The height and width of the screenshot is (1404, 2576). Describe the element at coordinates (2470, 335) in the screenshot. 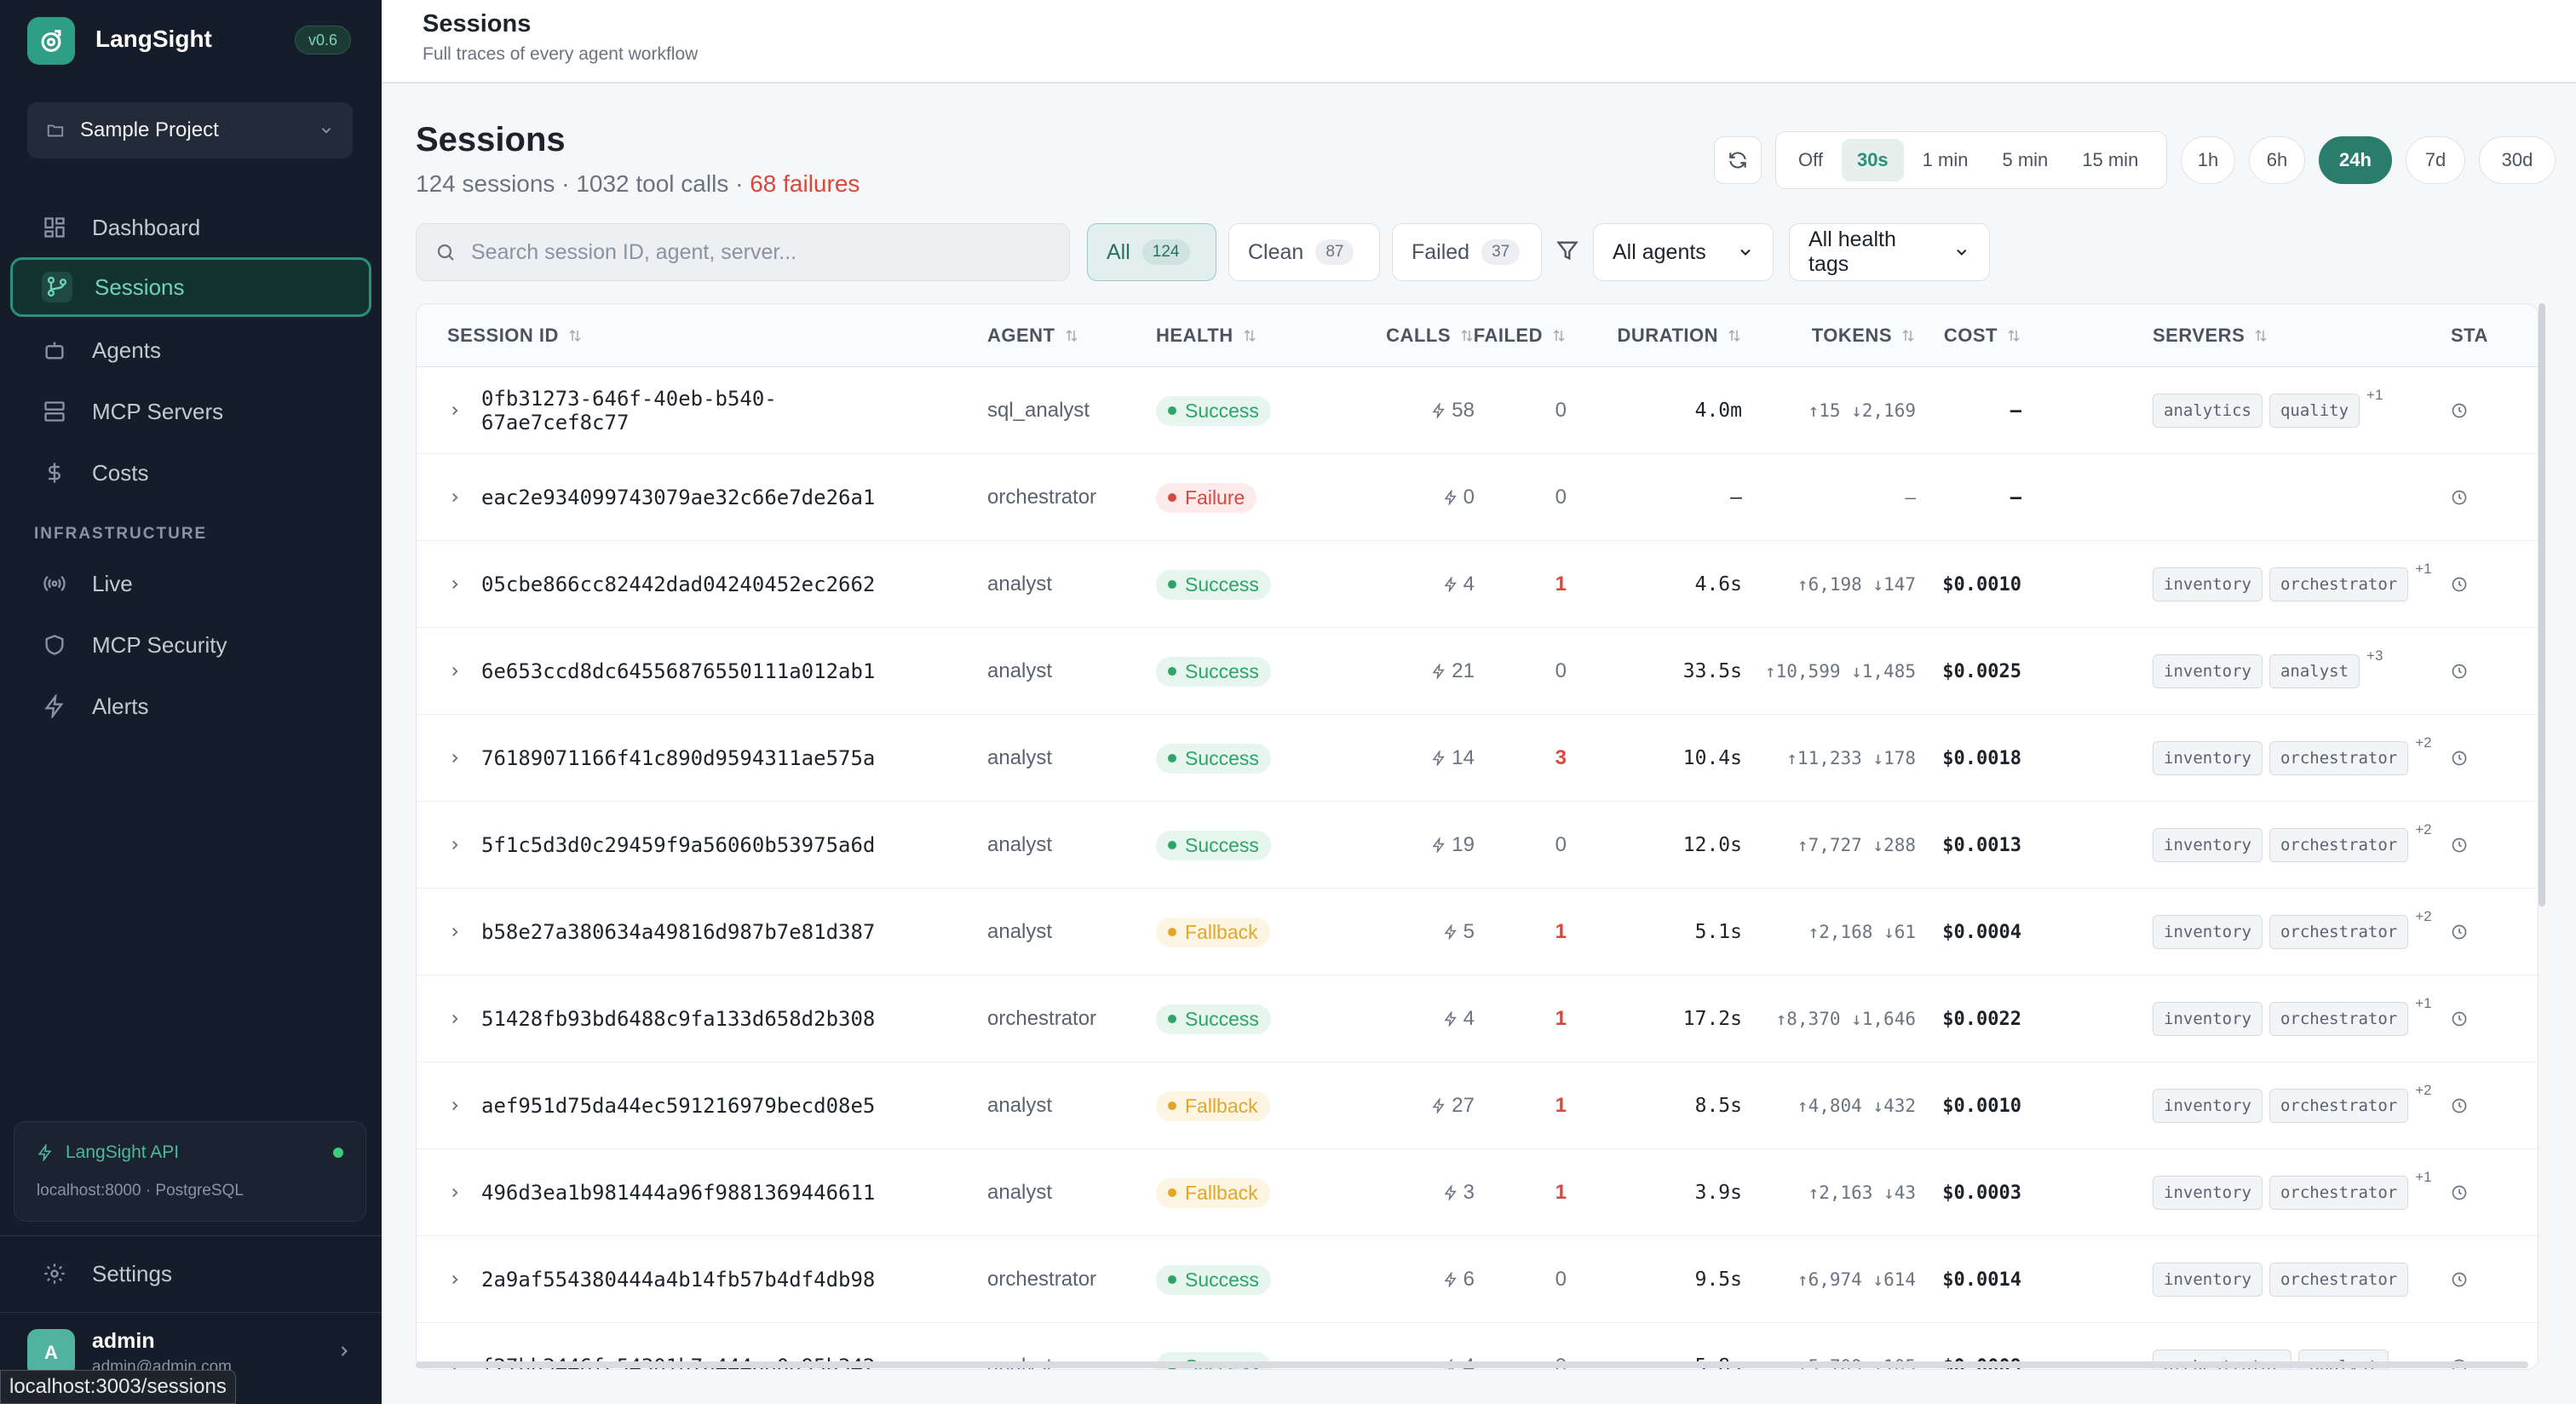

I see `column-header-sta: STA` at that location.